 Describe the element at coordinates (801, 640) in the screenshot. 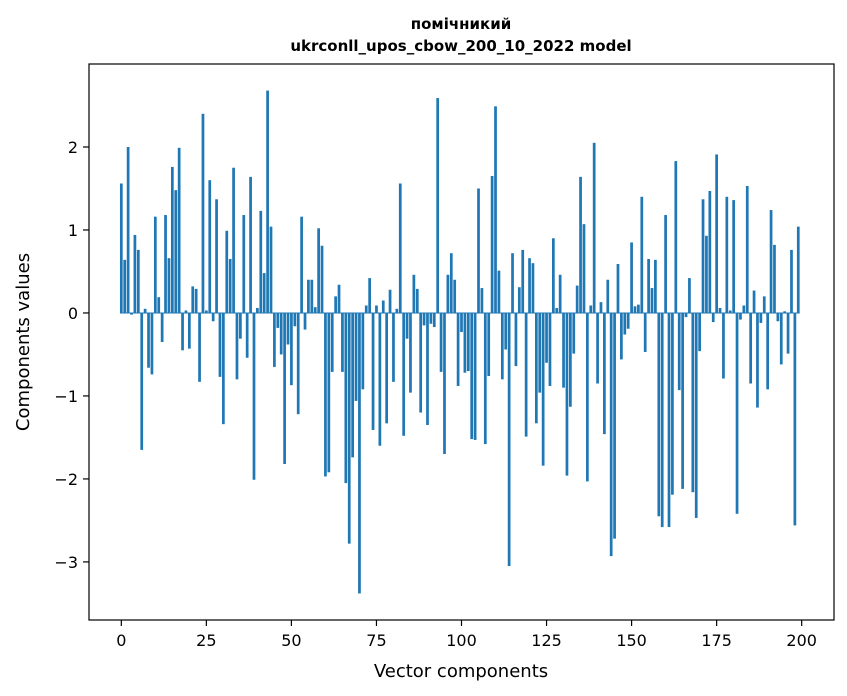

I see `x-tick-label: 200` at that location.